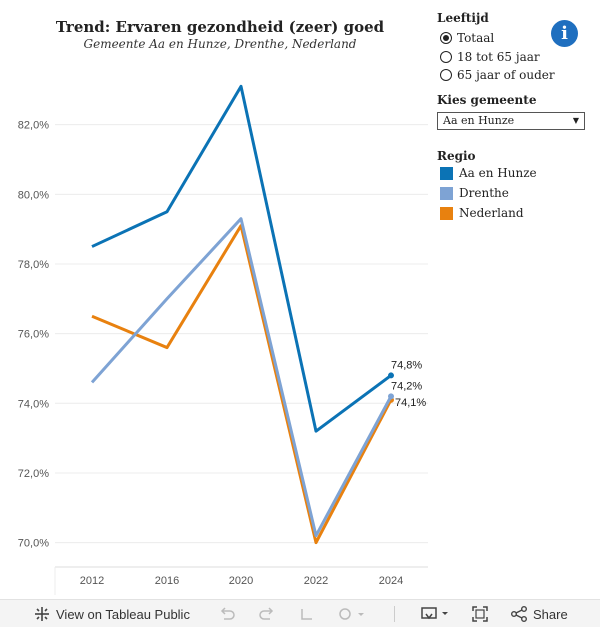 The width and height of the screenshot is (600, 628). I want to click on legend-item-aa-en-hunze: Aa en Hunze, so click(488, 173).